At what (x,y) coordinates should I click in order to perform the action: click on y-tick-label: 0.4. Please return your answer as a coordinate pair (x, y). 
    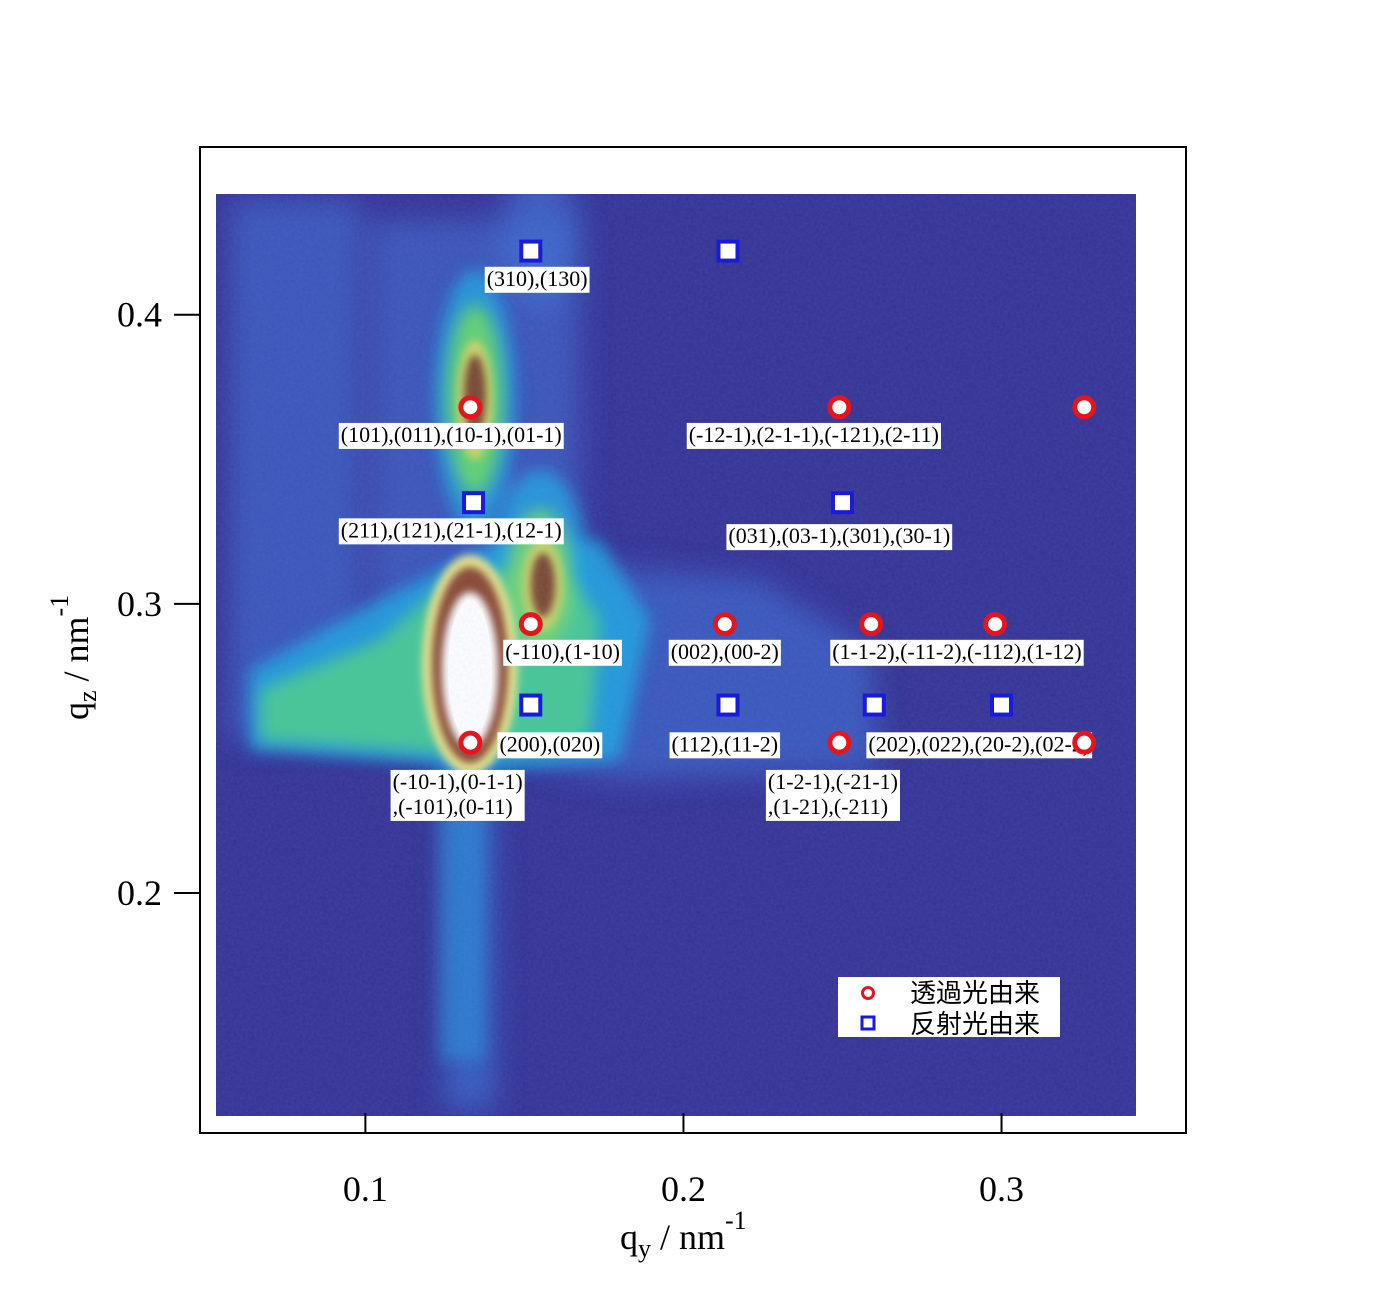
    Looking at the image, I should click on (139, 315).